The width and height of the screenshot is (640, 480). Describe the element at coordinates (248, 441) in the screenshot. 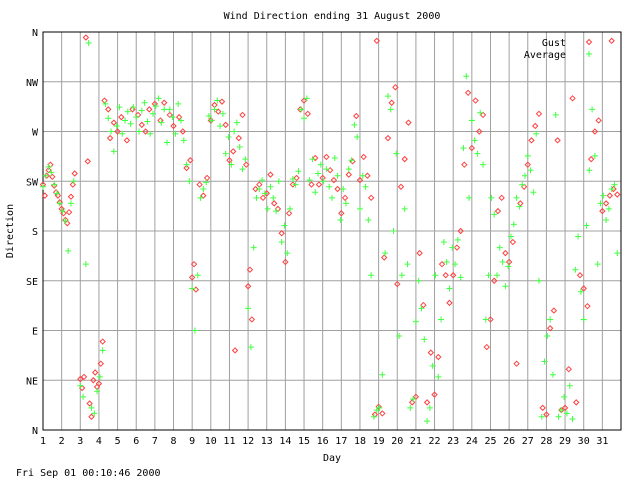

I see `x-tick-label: 12` at that location.